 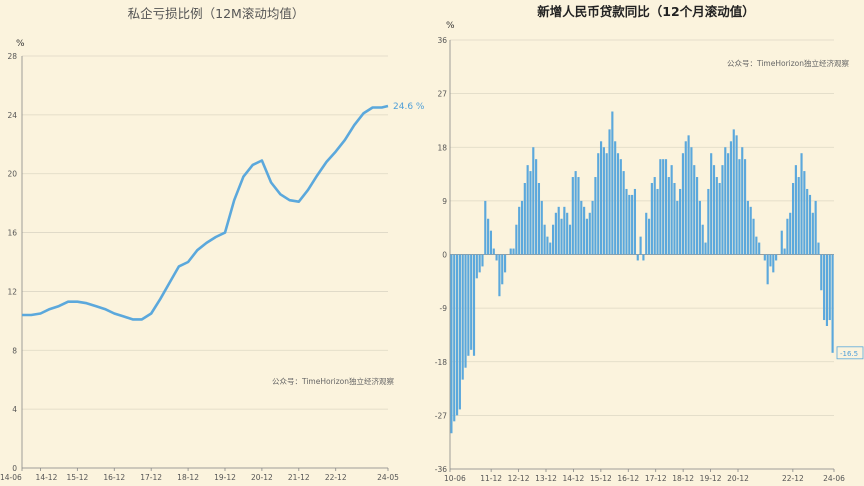 I want to click on x-tick-label: 14-12, so click(x=47, y=477).